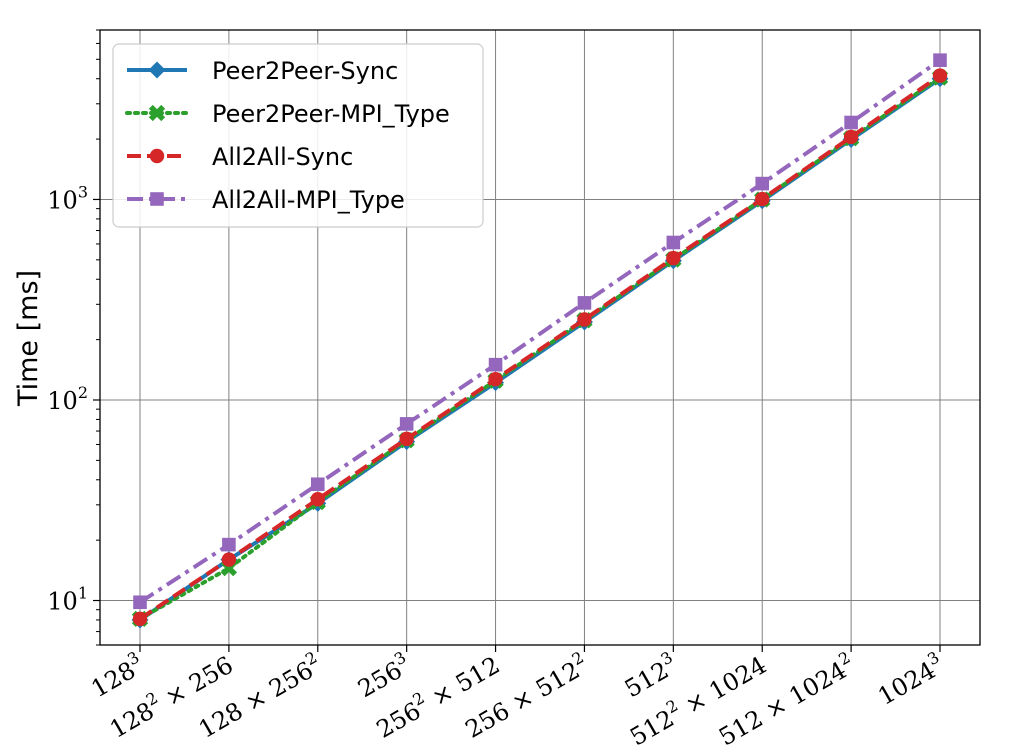 This screenshot has width=1011, height=746. I want to click on x-tick-label: 10243, so click(910, 678).